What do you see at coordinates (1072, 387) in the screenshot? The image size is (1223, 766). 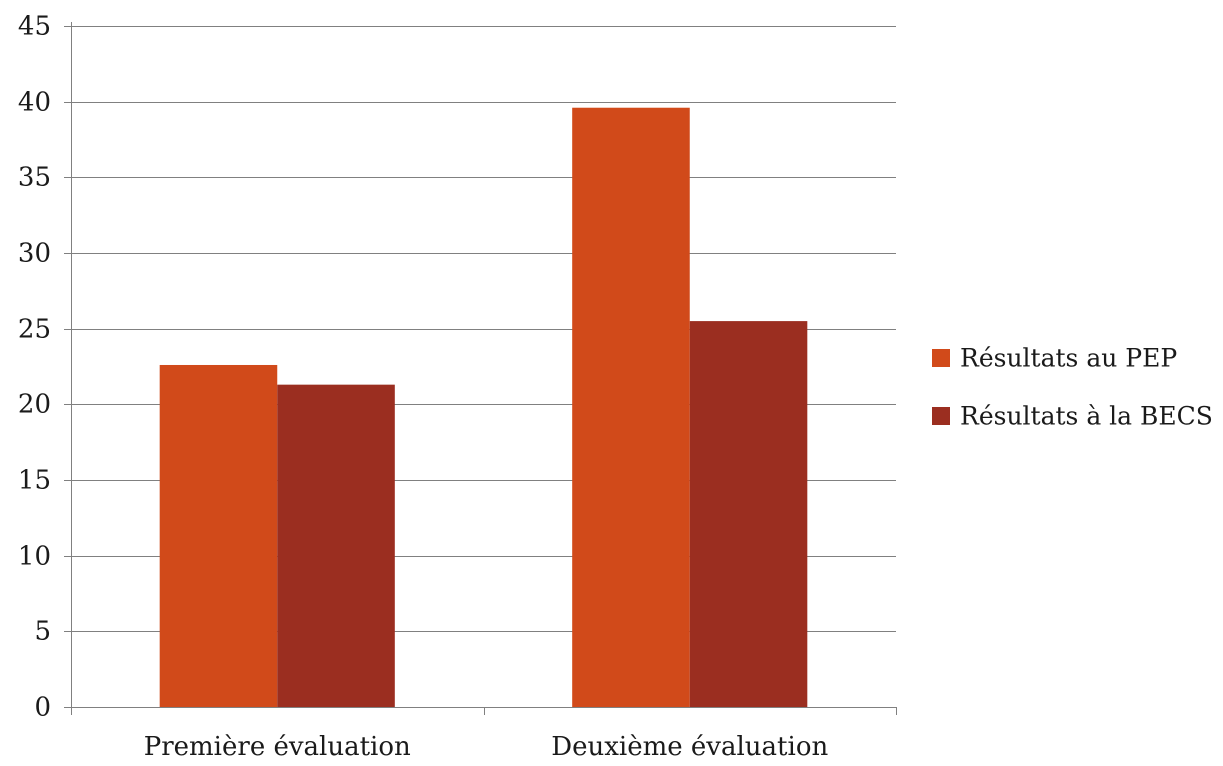 I see `legend: Résultats au PEP Résultats à la BECS` at bounding box center [1072, 387].